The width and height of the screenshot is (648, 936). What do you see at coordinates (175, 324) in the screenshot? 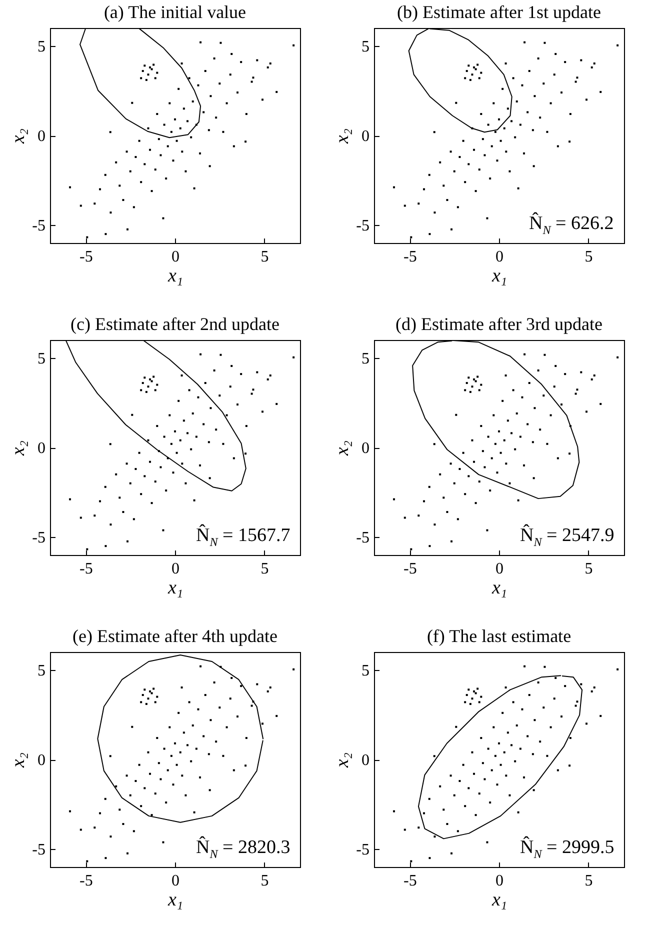
I see `chart-title: (c) Estimate after 2nd update` at bounding box center [175, 324].